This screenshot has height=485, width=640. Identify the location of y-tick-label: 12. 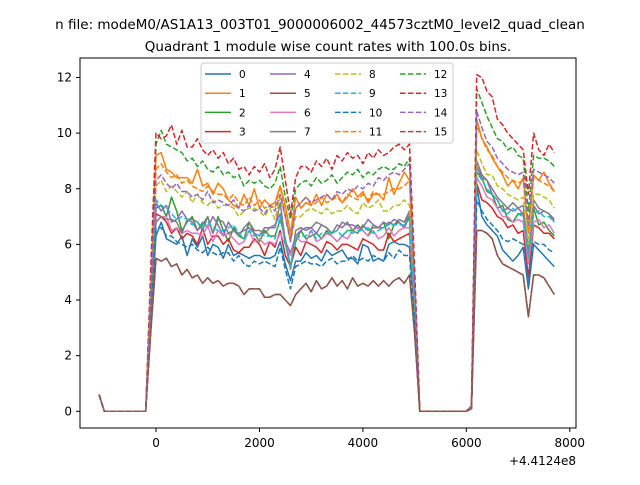
(64, 77).